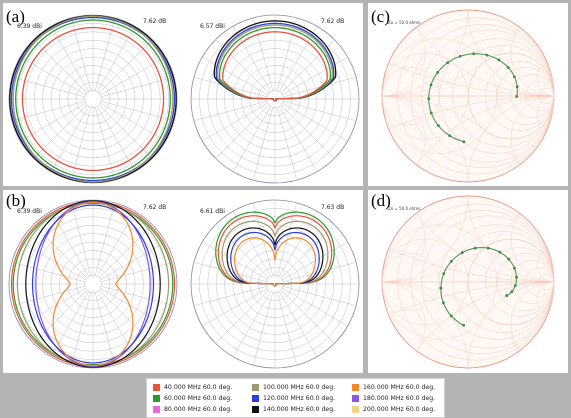 The image size is (571, 418). I want to click on legend-label: 200.000 MHz 60.0 deg., so click(399, 409).